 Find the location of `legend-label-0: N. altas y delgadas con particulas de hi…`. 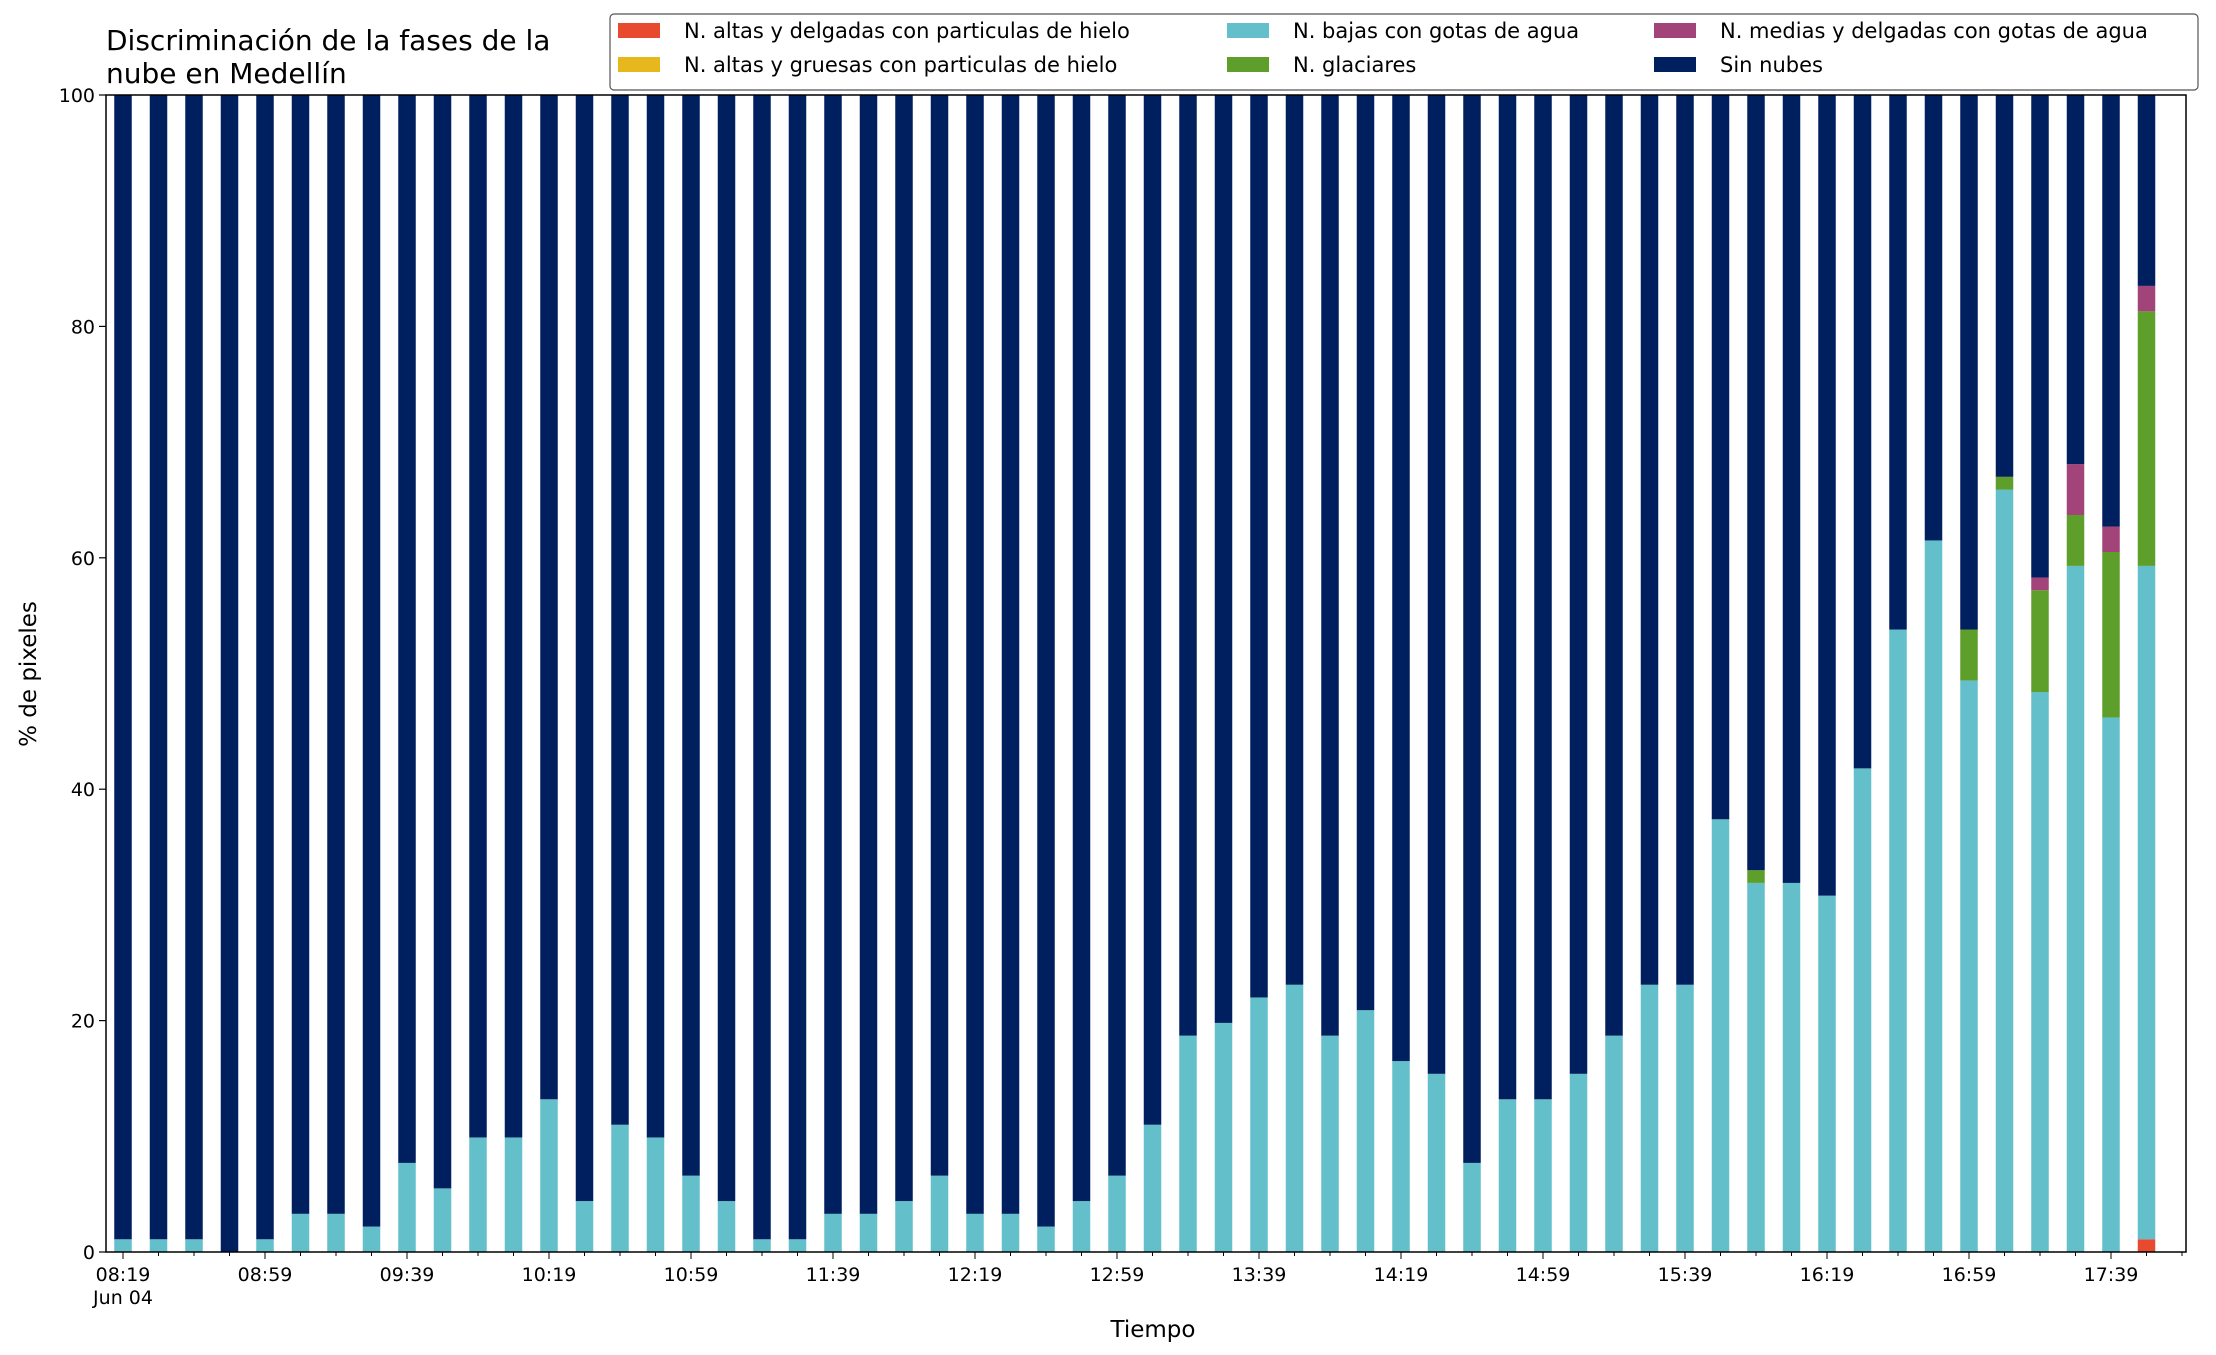

legend-label-0: N. altas y delgadas con particulas de hi… is located at coordinates (907, 31).